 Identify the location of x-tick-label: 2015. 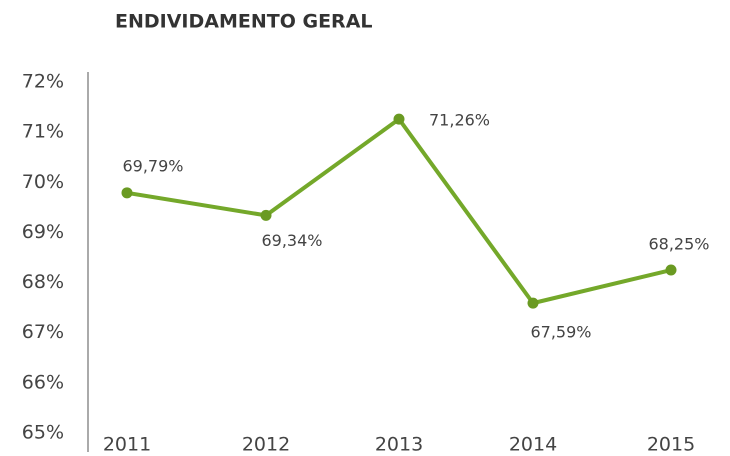
(671, 445).